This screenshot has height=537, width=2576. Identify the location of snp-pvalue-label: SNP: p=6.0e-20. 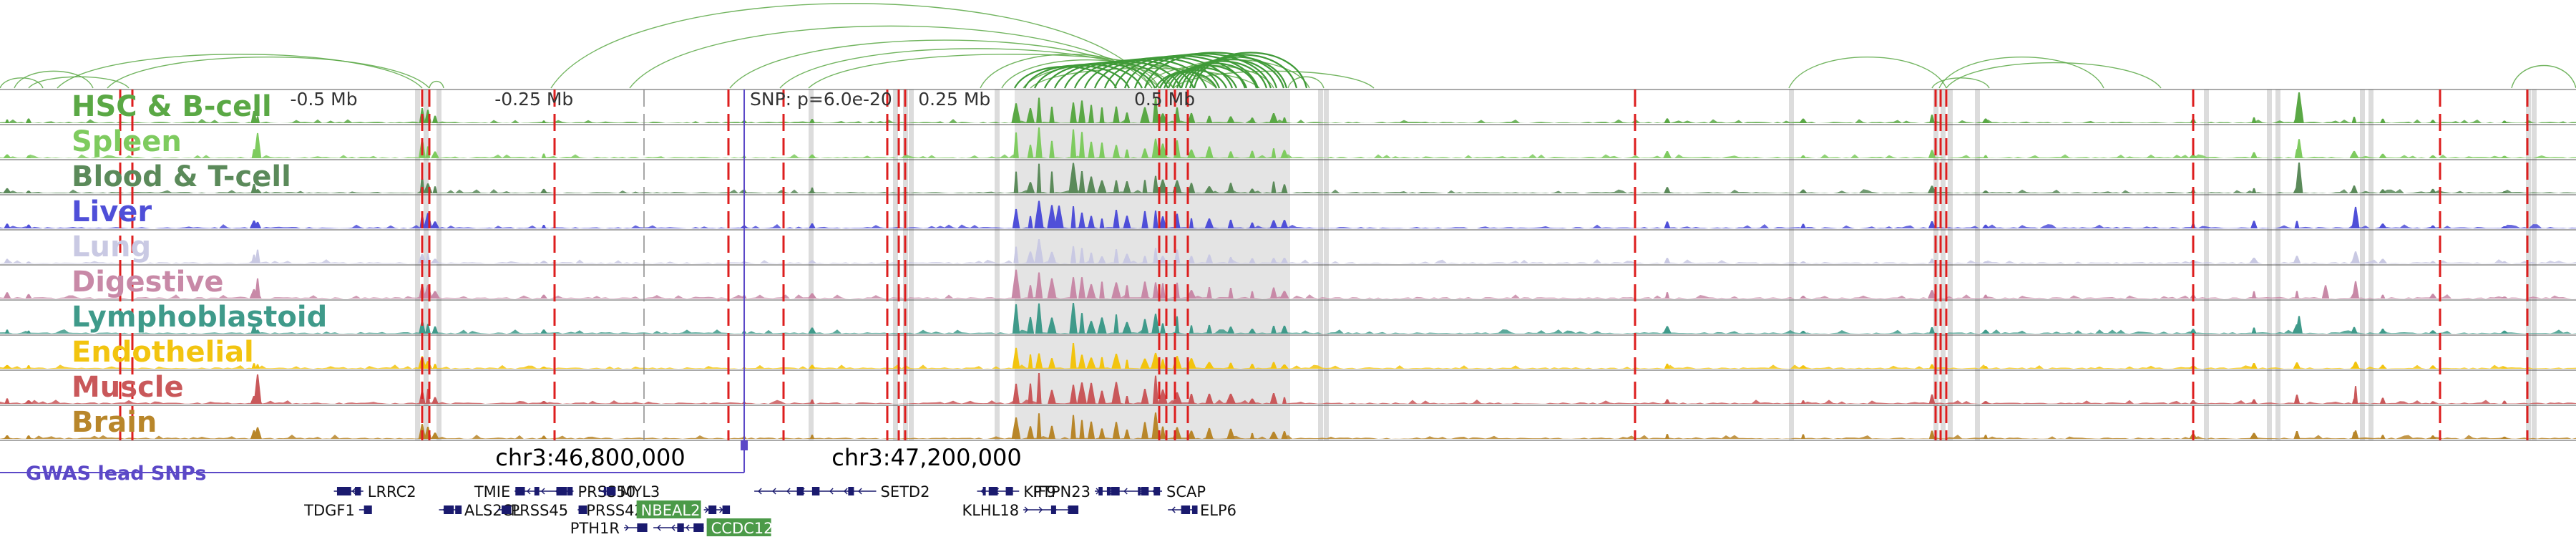
(821, 99).